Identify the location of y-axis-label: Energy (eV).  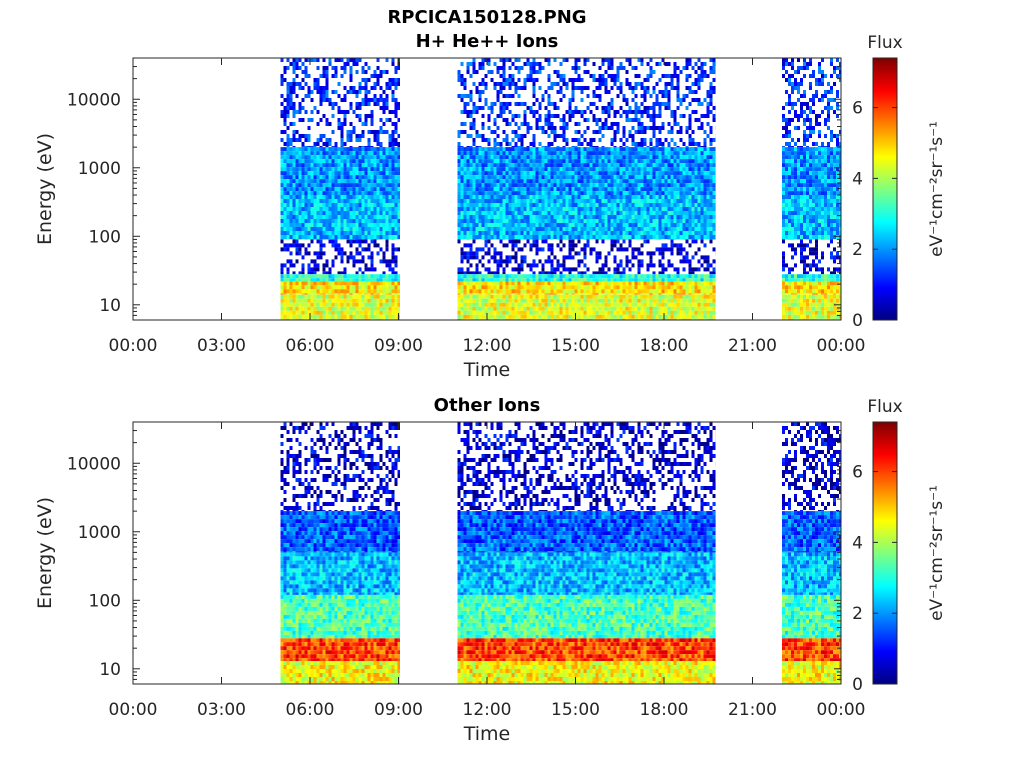
(45, 189).